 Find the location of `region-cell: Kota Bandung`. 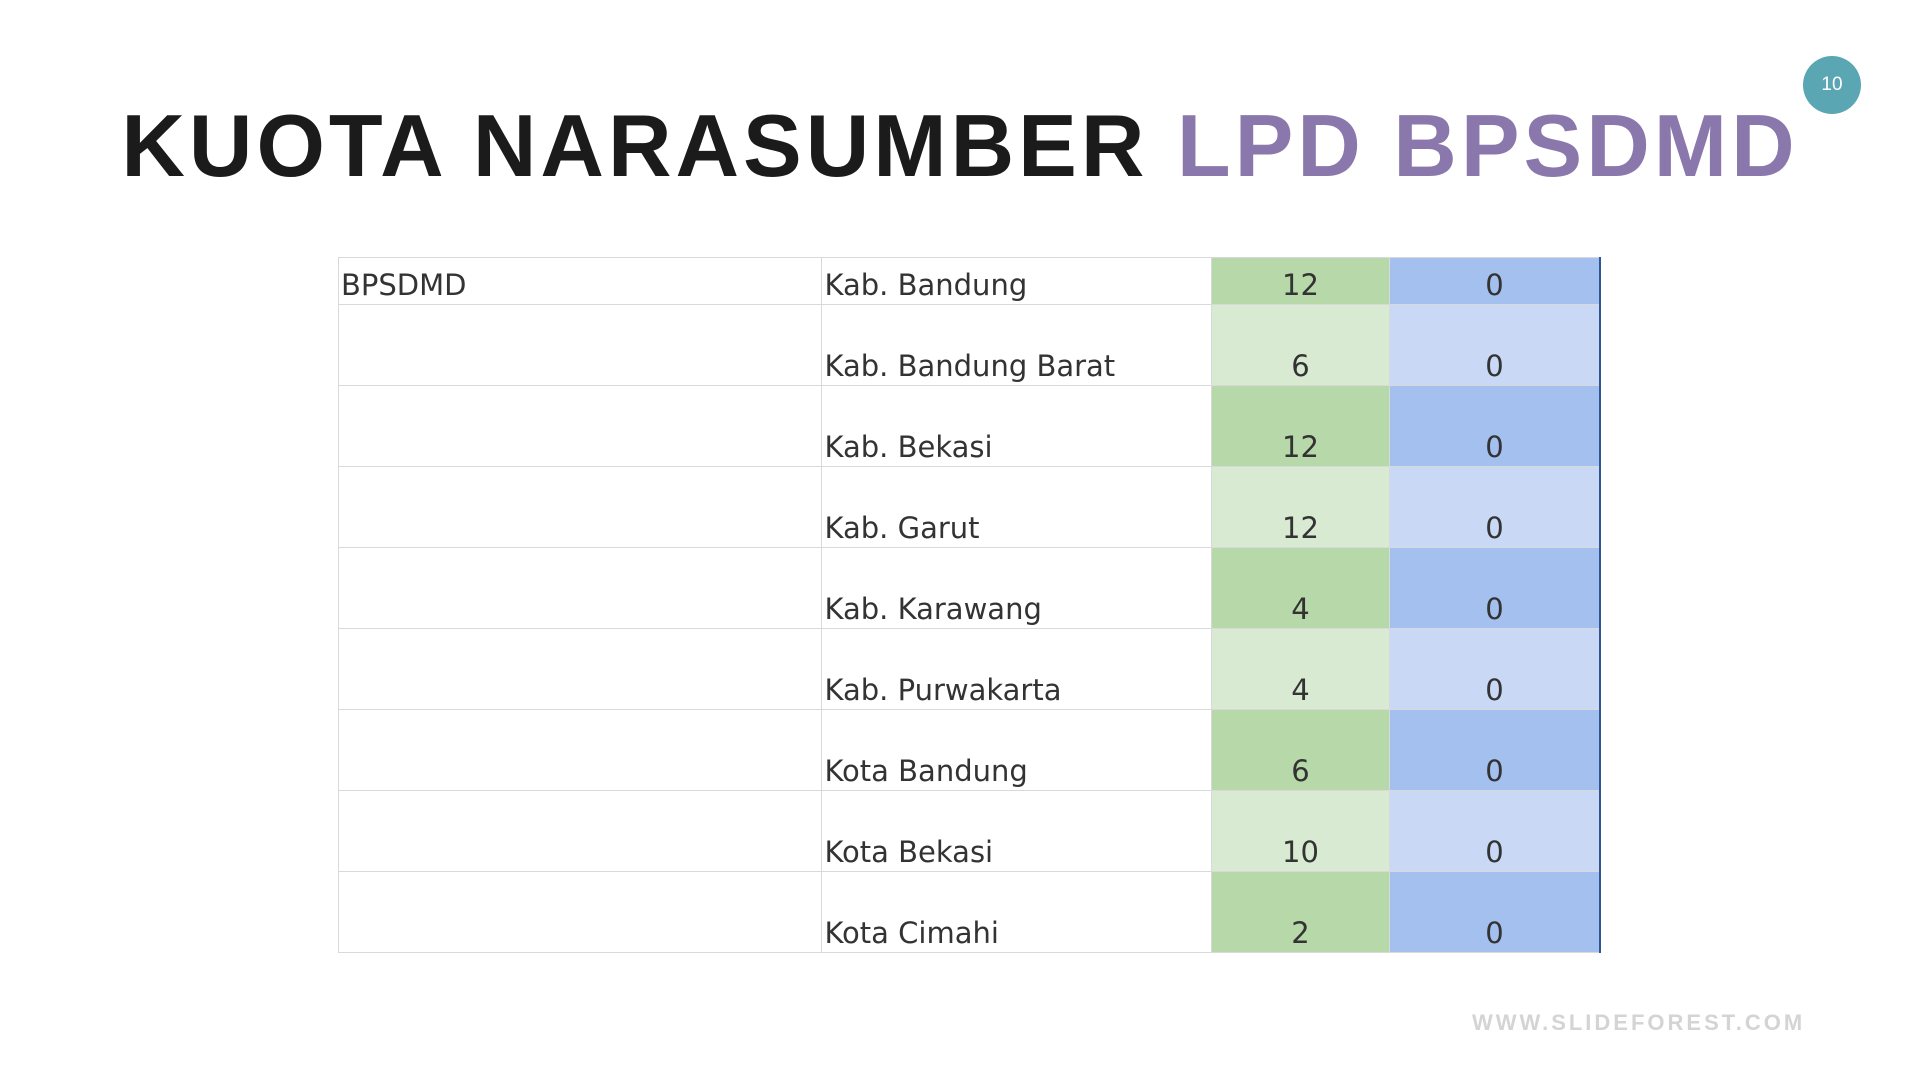

region-cell: Kota Bandung is located at coordinates (1017, 750).